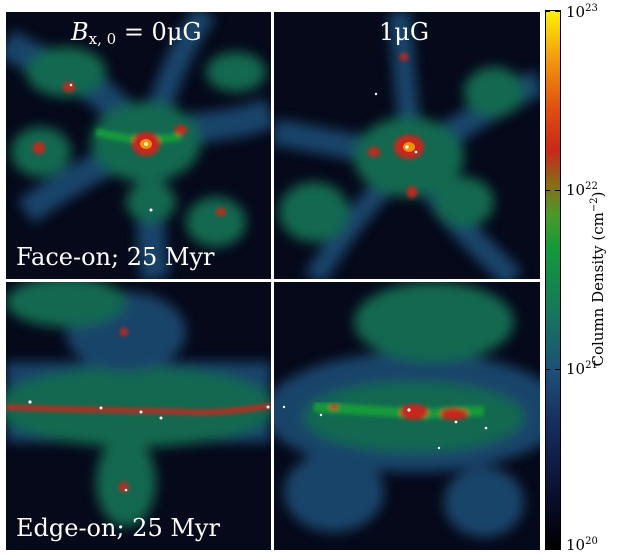 This screenshot has height=554, width=627. Describe the element at coordinates (582, 12) in the screenshot. I see `colorbar-tick-label: 1023` at that location.